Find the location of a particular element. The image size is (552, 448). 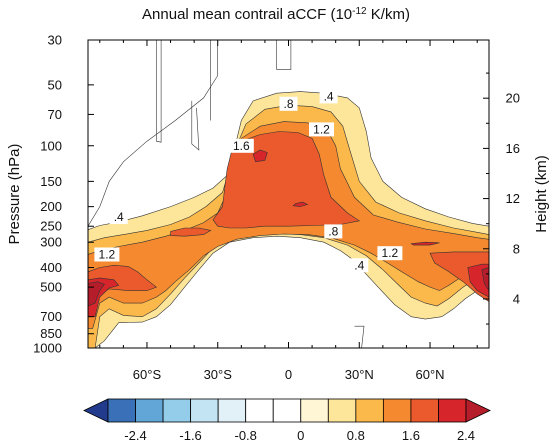

contour-label-3: .8 is located at coordinates (288, 104).